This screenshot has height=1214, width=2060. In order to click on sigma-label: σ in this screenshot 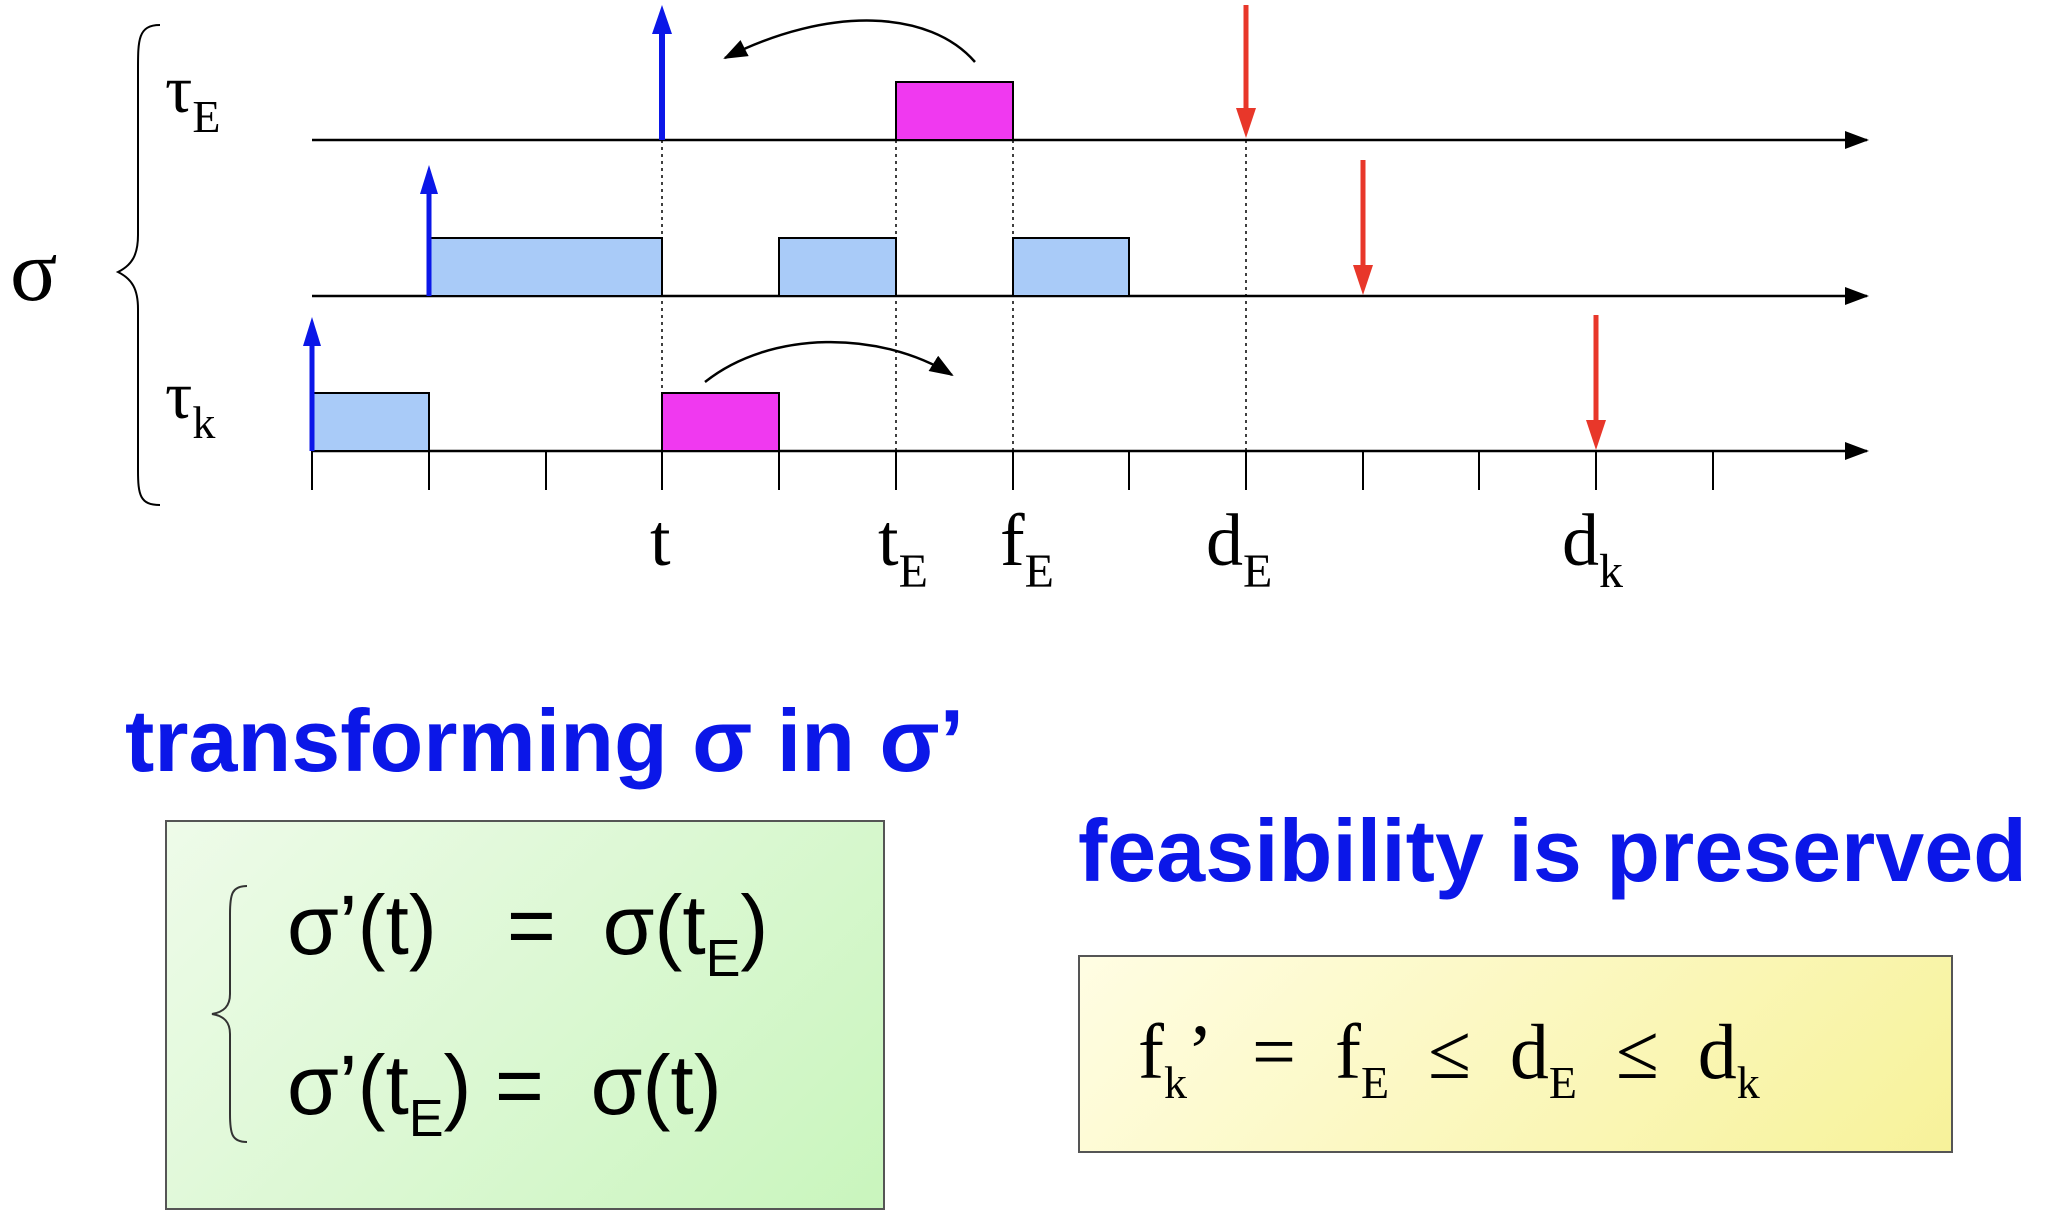, I will do `click(33, 271)`.